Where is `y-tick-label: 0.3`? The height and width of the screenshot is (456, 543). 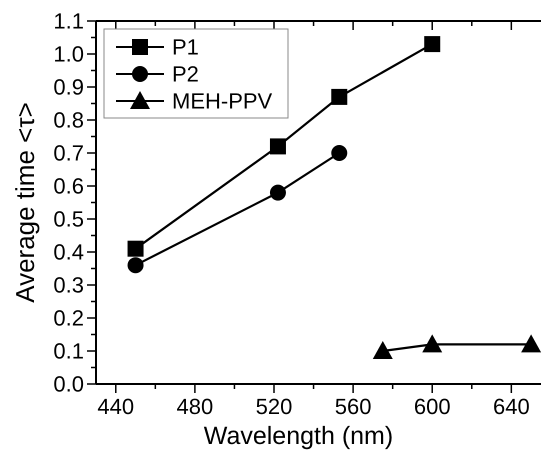
y-tick-label: 0.3 is located at coordinates (68, 285).